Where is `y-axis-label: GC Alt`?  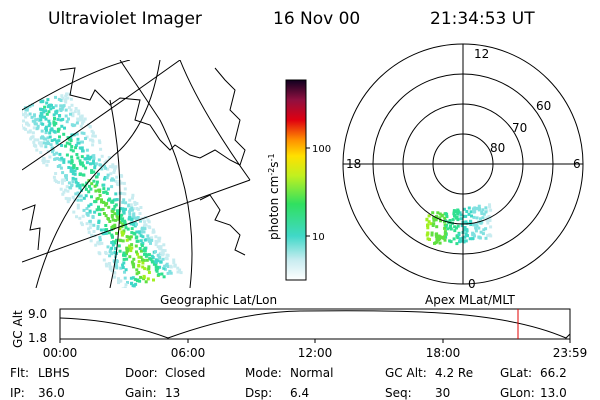
y-axis-label: GC Alt is located at coordinates (18, 329).